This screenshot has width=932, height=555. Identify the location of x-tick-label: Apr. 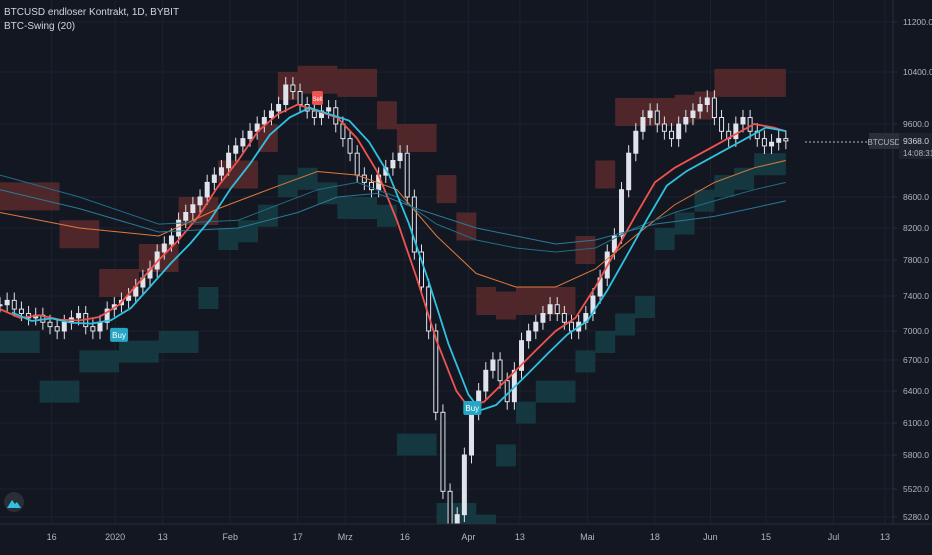
(468, 537).